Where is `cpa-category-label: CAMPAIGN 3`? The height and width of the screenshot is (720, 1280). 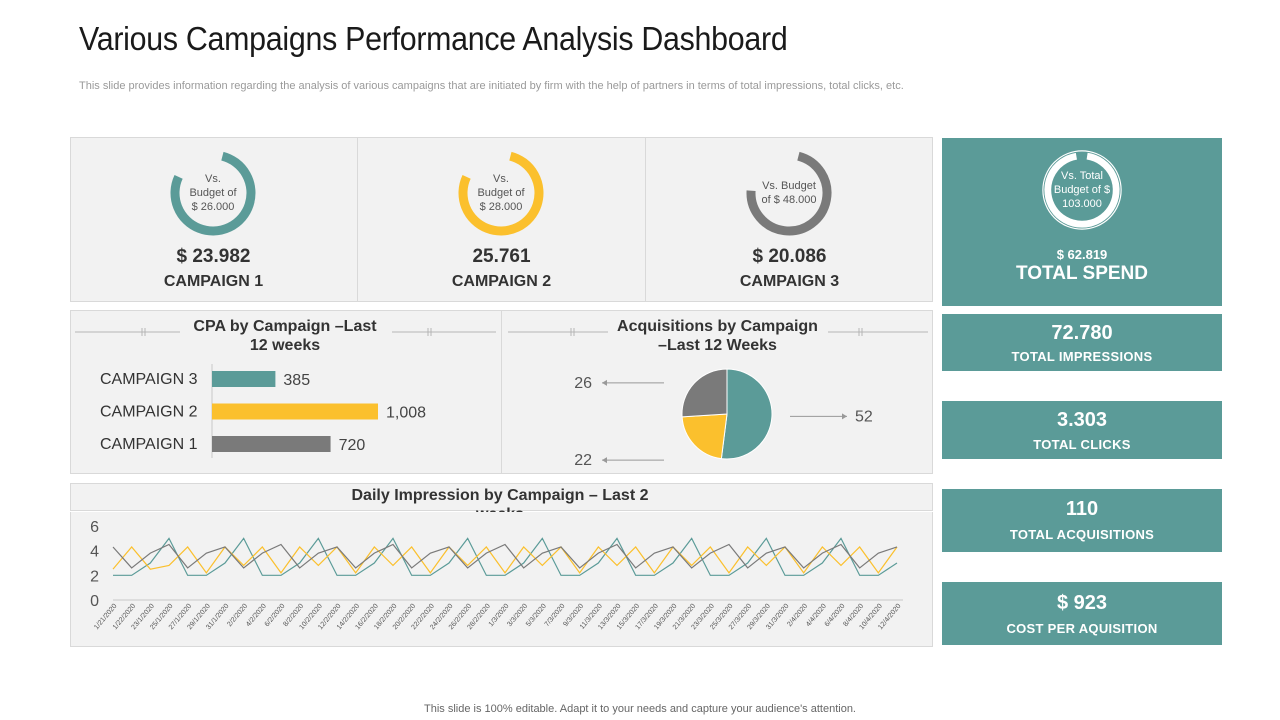 cpa-category-label: CAMPAIGN 3 is located at coordinates (149, 379).